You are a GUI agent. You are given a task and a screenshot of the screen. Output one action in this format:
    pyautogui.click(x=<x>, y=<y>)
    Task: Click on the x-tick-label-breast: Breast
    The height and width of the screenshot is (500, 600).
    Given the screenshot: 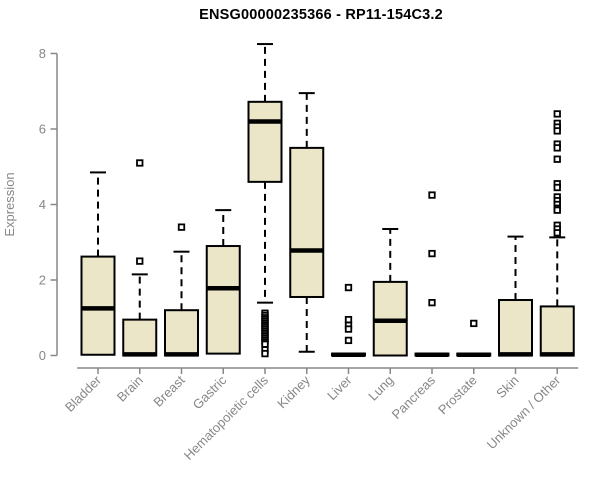 What is the action you would take?
    pyautogui.click(x=168, y=390)
    